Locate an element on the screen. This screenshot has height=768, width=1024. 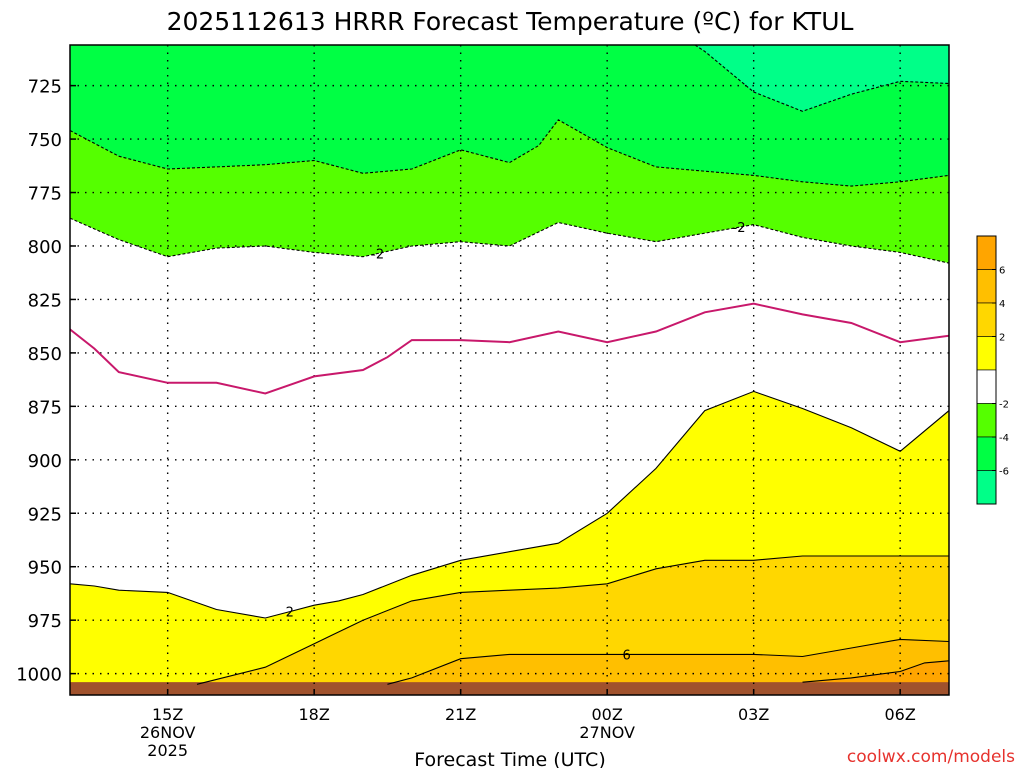
colorbar-label: 2 is located at coordinates (1002, 338).